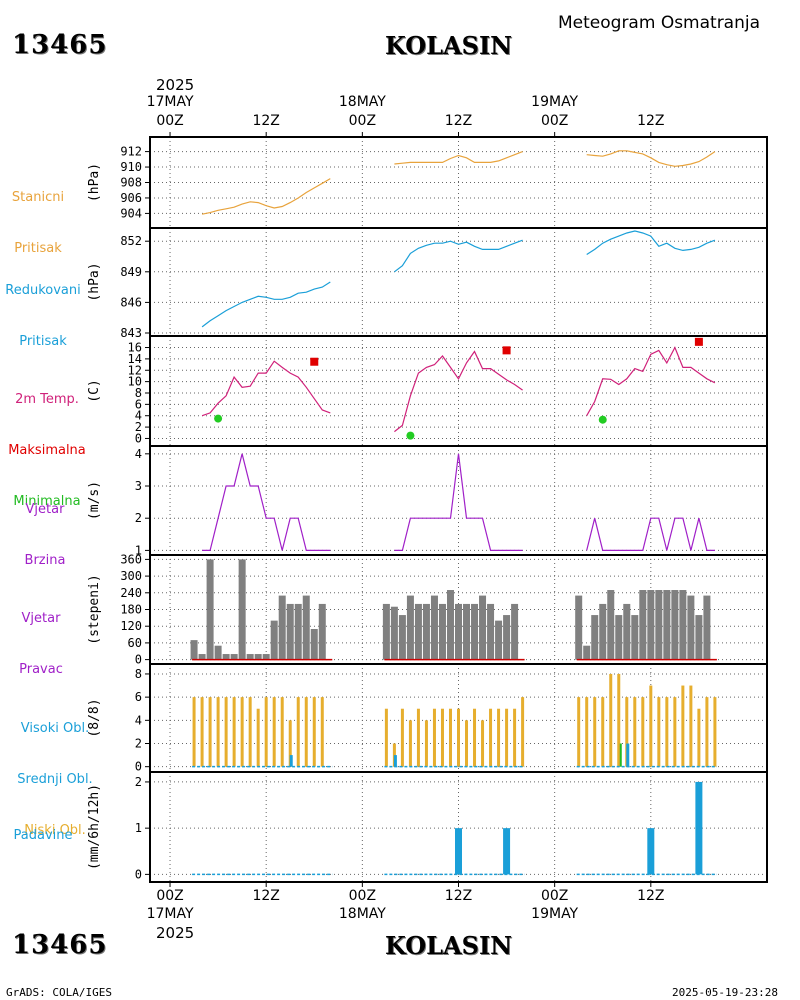 The width and height of the screenshot is (800, 1000). What do you see at coordinates (175, 933) in the screenshot?
I see `year-label-bottom: 2025` at bounding box center [175, 933].